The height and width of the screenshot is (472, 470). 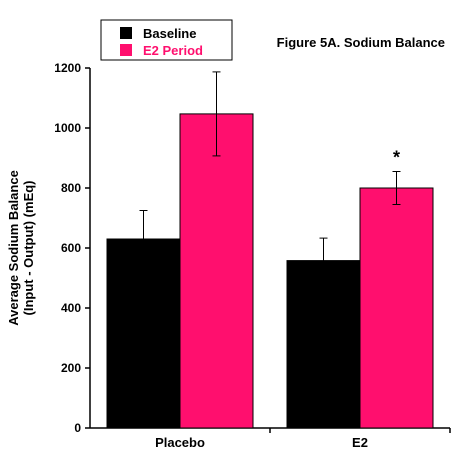 What do you see at coordinates (13, 248) in the screenshot?
I see `y-axis-title-line-1: Average Sodium Balance` at bounding box center [13, 248].